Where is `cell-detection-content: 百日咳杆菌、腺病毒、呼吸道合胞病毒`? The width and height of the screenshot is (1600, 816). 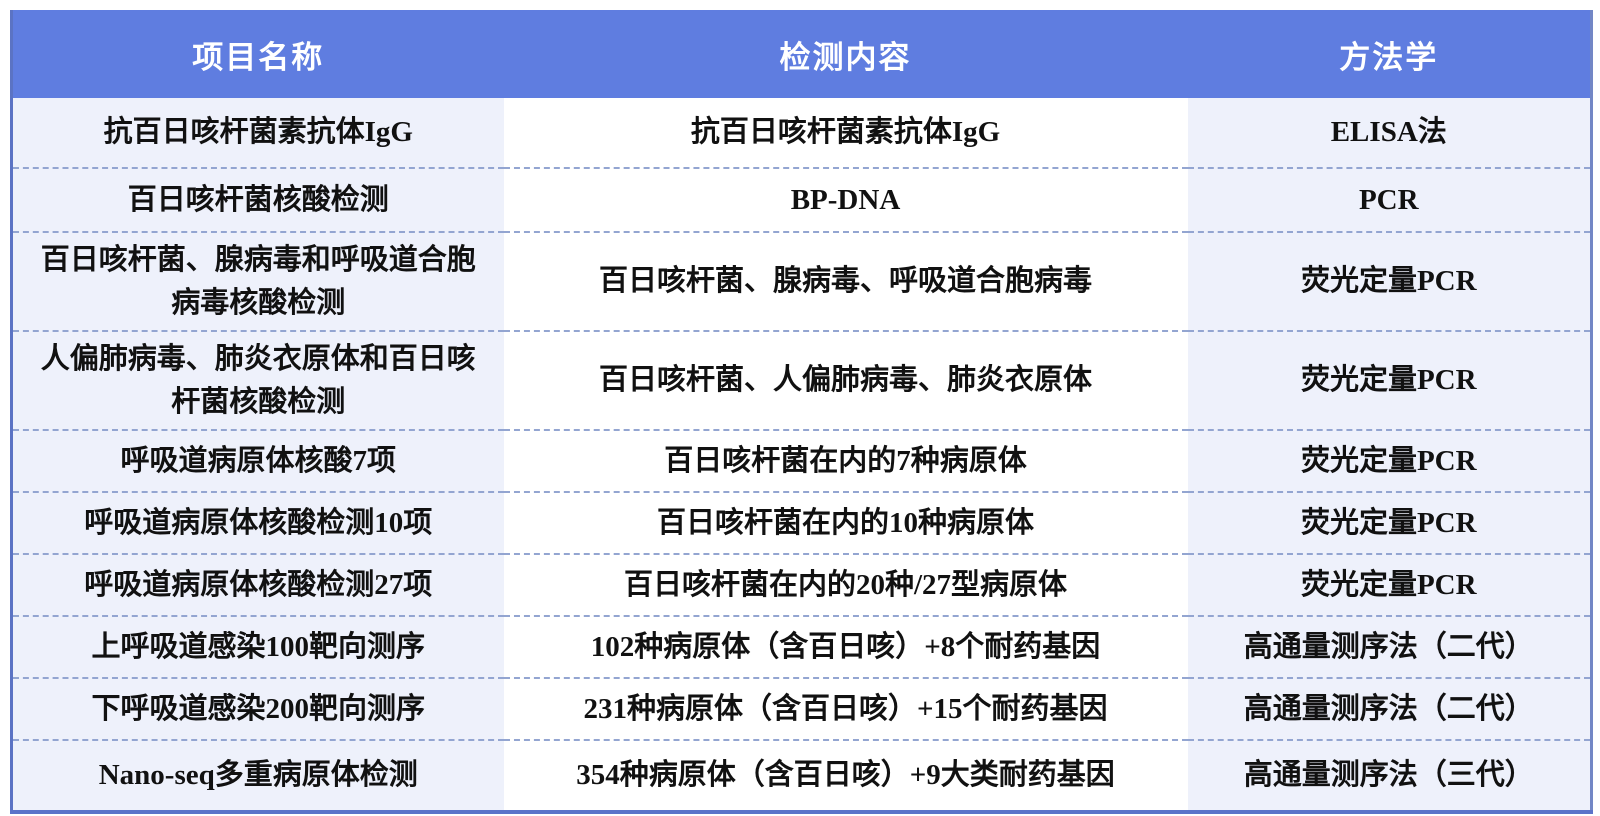
cell-detection-content: 百日咳杆菌、腺病毒、呼吸道合胞病毒 is located at coordinates (845, 281).